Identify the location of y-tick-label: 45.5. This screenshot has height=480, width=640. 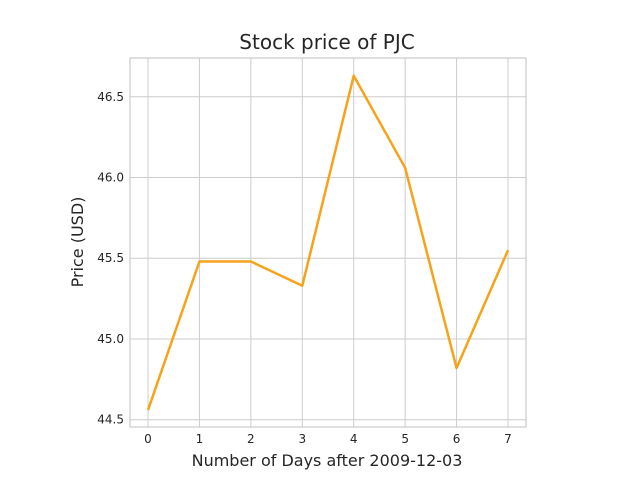
(110, 258).